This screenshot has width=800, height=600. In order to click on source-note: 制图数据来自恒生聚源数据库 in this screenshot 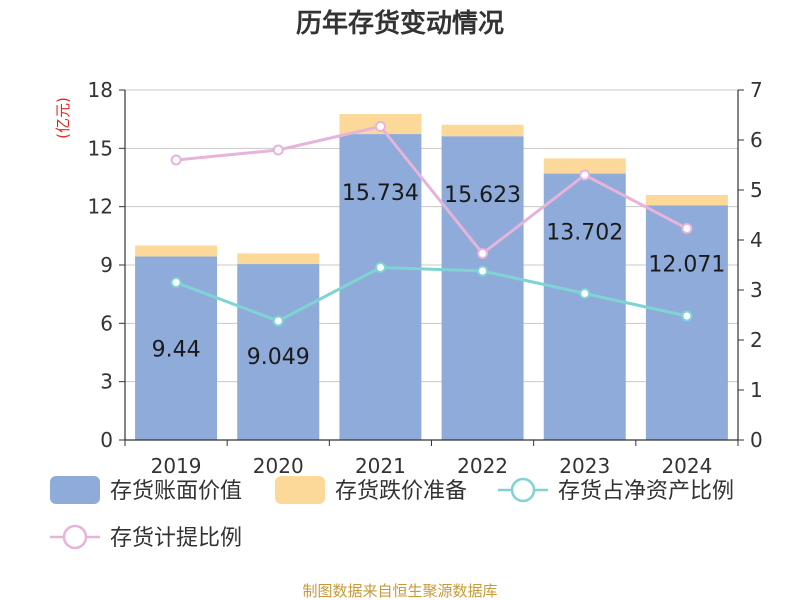, I will do `click(399, 591)`.